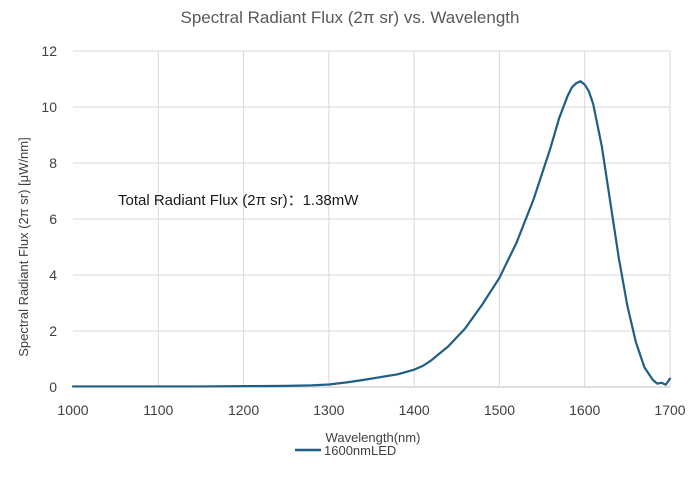 This screenshot has height=491, width=700. Describe the element at coordinates (49, 107) in the screenshot. I see `y-tick-label: 10` at that location.